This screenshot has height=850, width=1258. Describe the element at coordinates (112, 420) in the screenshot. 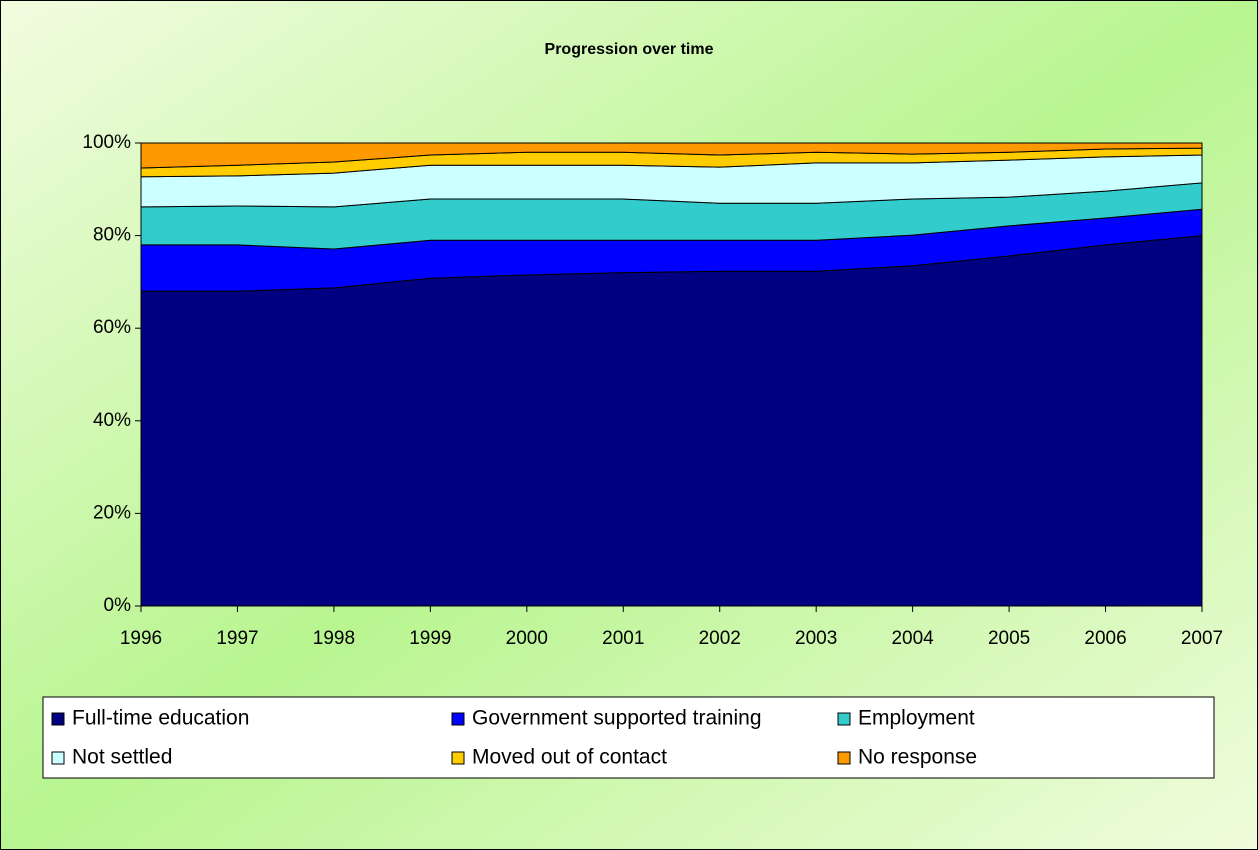

I see `y-tick-label: 40%` at that location.